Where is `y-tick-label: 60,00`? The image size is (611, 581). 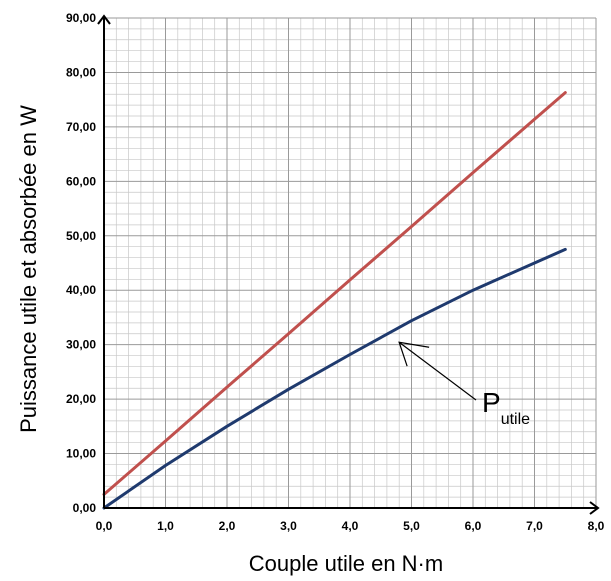
y-tick-label: 60,00 is located at coordinates (81, 181).